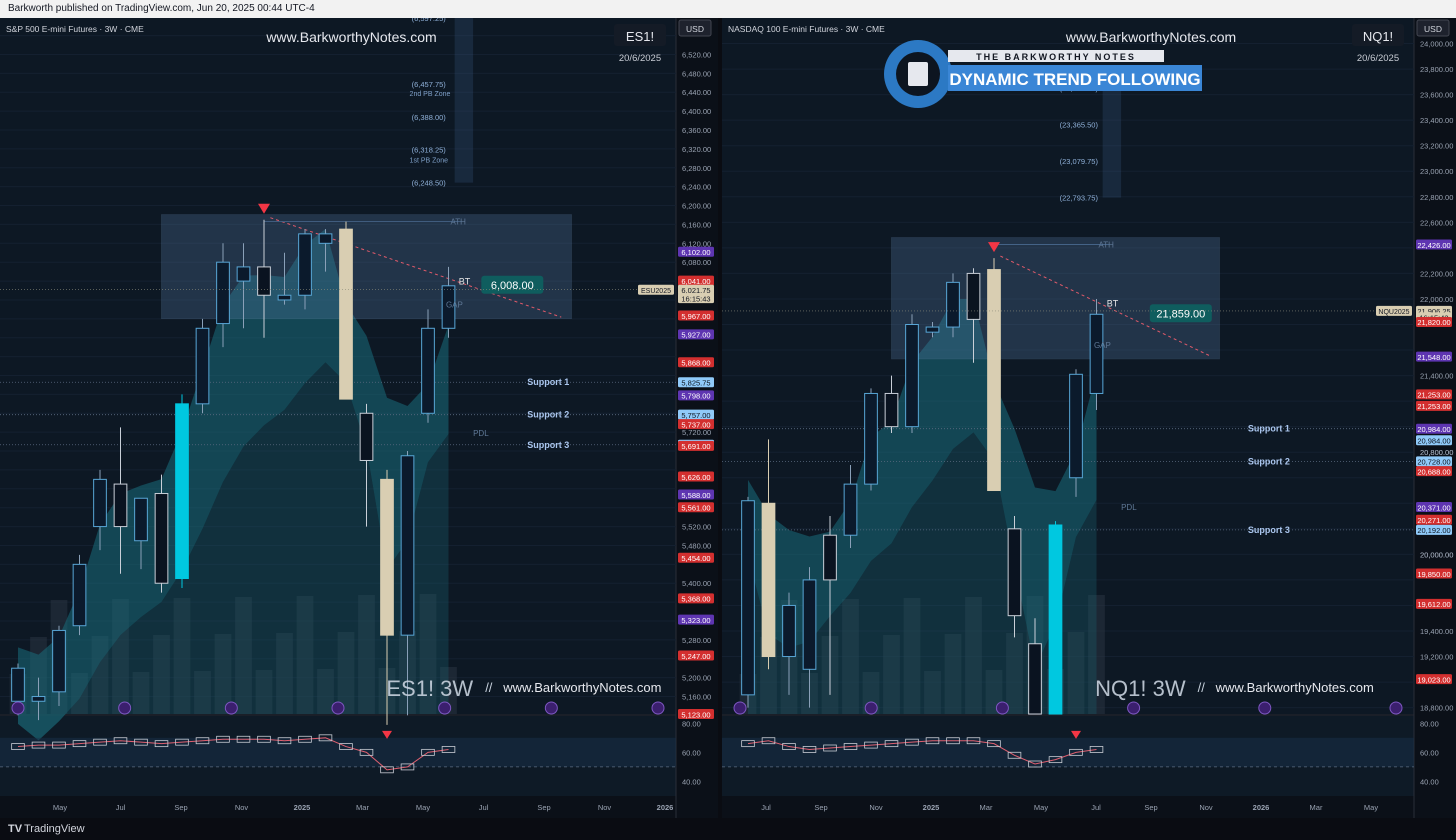 The width and height of the screenshot is (1456, 840). What do you see at coordinates (656, 289) in the screenshot?
I see `contract-tag` at bounding box center [656, 289].